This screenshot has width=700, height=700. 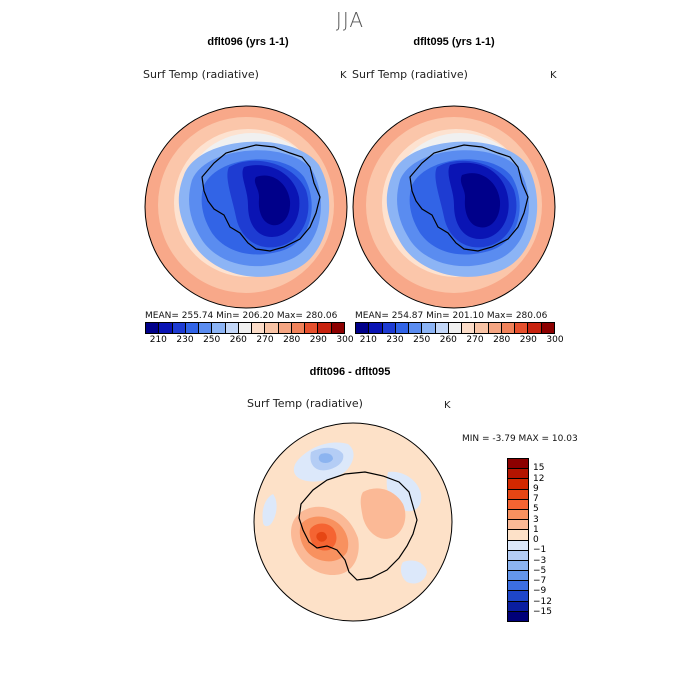 What do you see at coordinates (540, 570) in the screenshot?
I see `colorbar-tick-label: −5` at bounding box center [540, 570].